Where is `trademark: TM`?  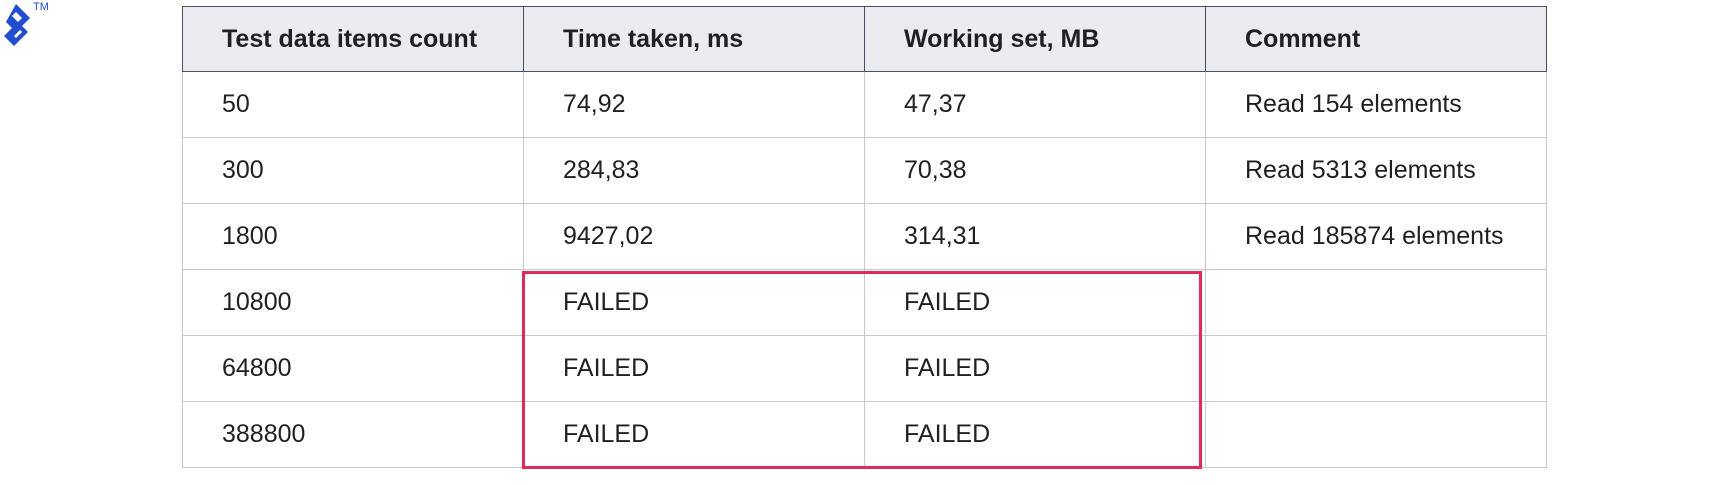
trademark: TM is located at coordinates (41, 7).